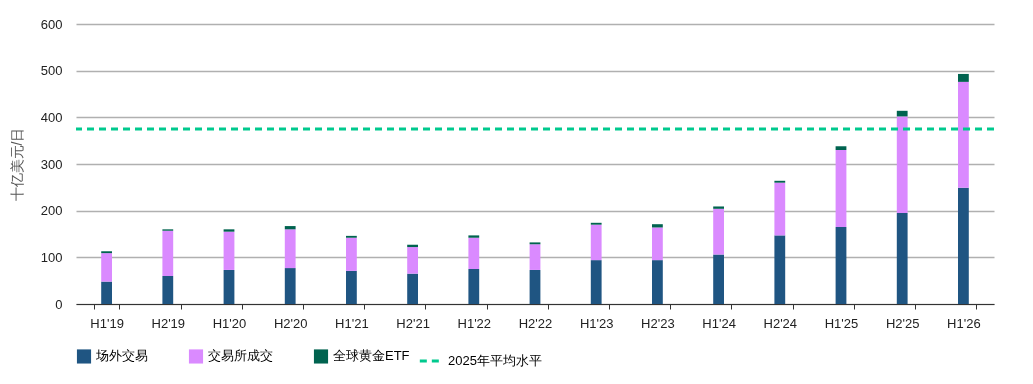 The width and height of the screenshot is (1033, 384). Describe the element at coordinates (596, 323) in the screenshot. I see `x-tick-label: H1'23` at that location.